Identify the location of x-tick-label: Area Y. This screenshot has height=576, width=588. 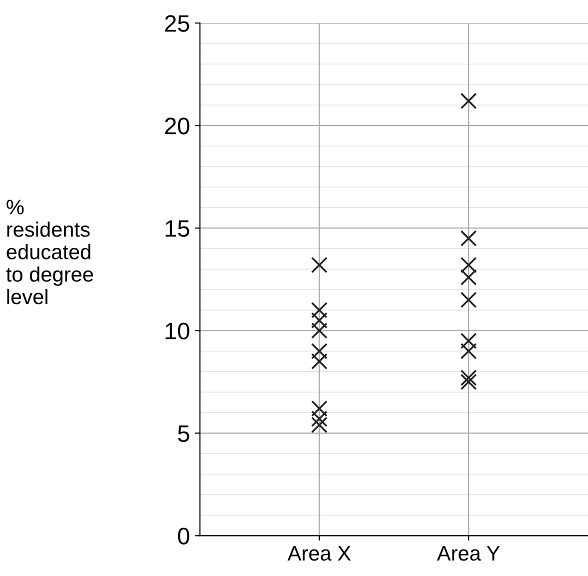
(468, 553).